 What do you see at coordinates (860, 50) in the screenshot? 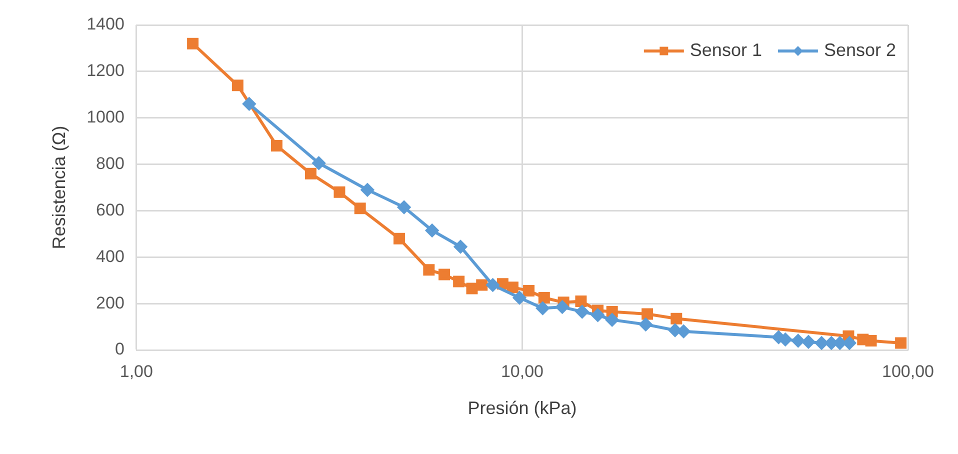
I see `legend-label: Sensor 2` at bounding box center [860, 50].